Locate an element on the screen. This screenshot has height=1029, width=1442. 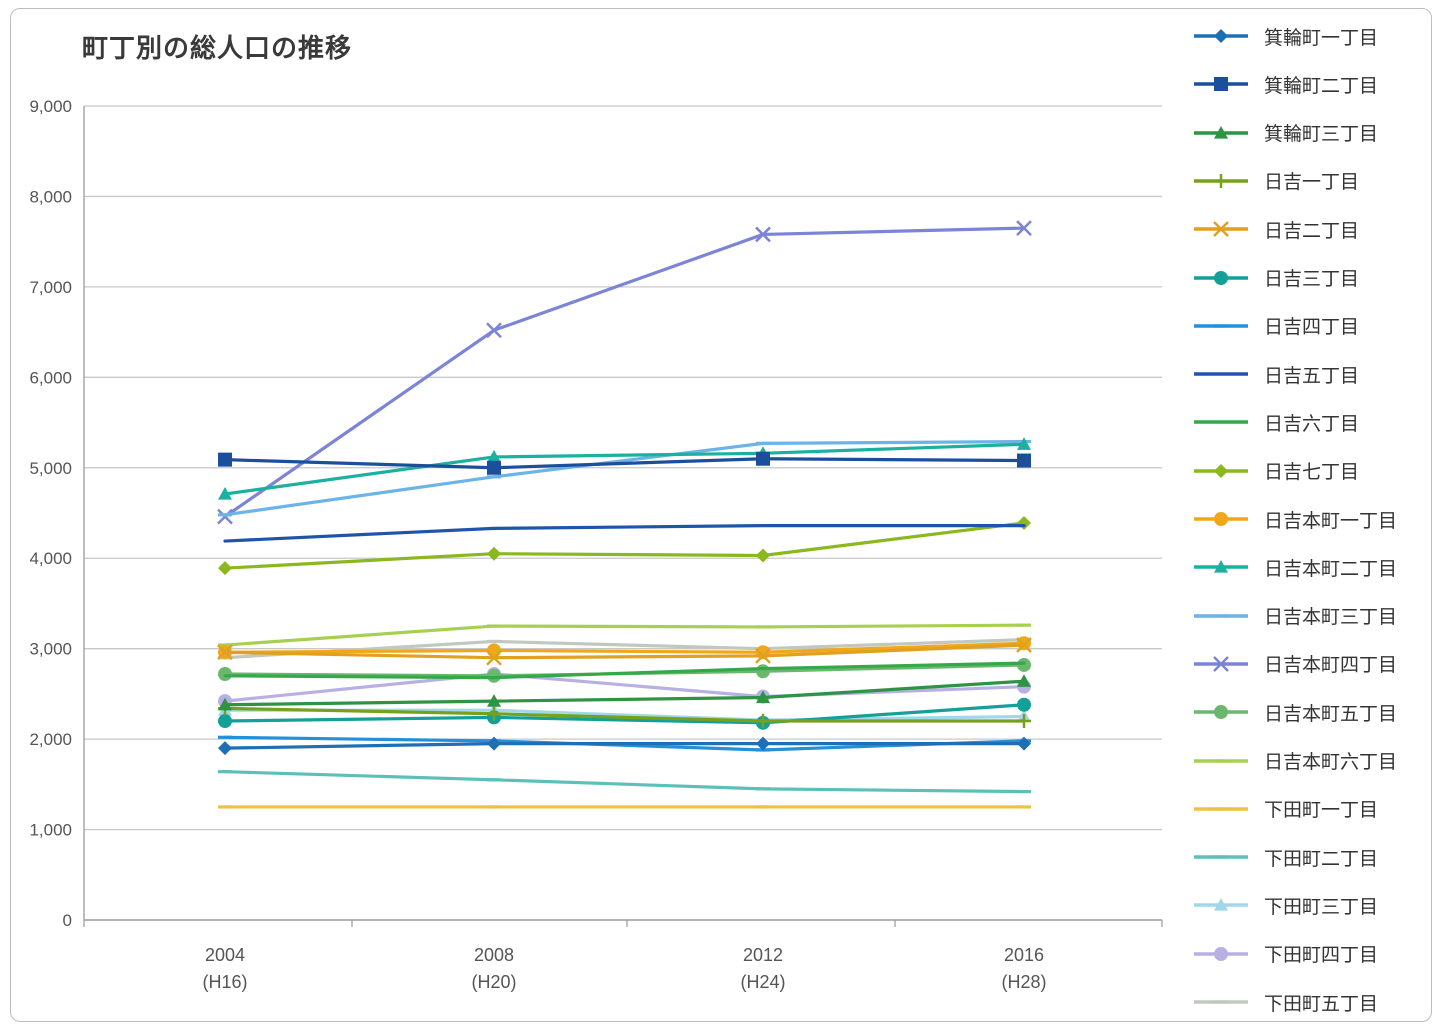
legend-label: 日吉本町五丁目 is located at coordinates (1331, 713).